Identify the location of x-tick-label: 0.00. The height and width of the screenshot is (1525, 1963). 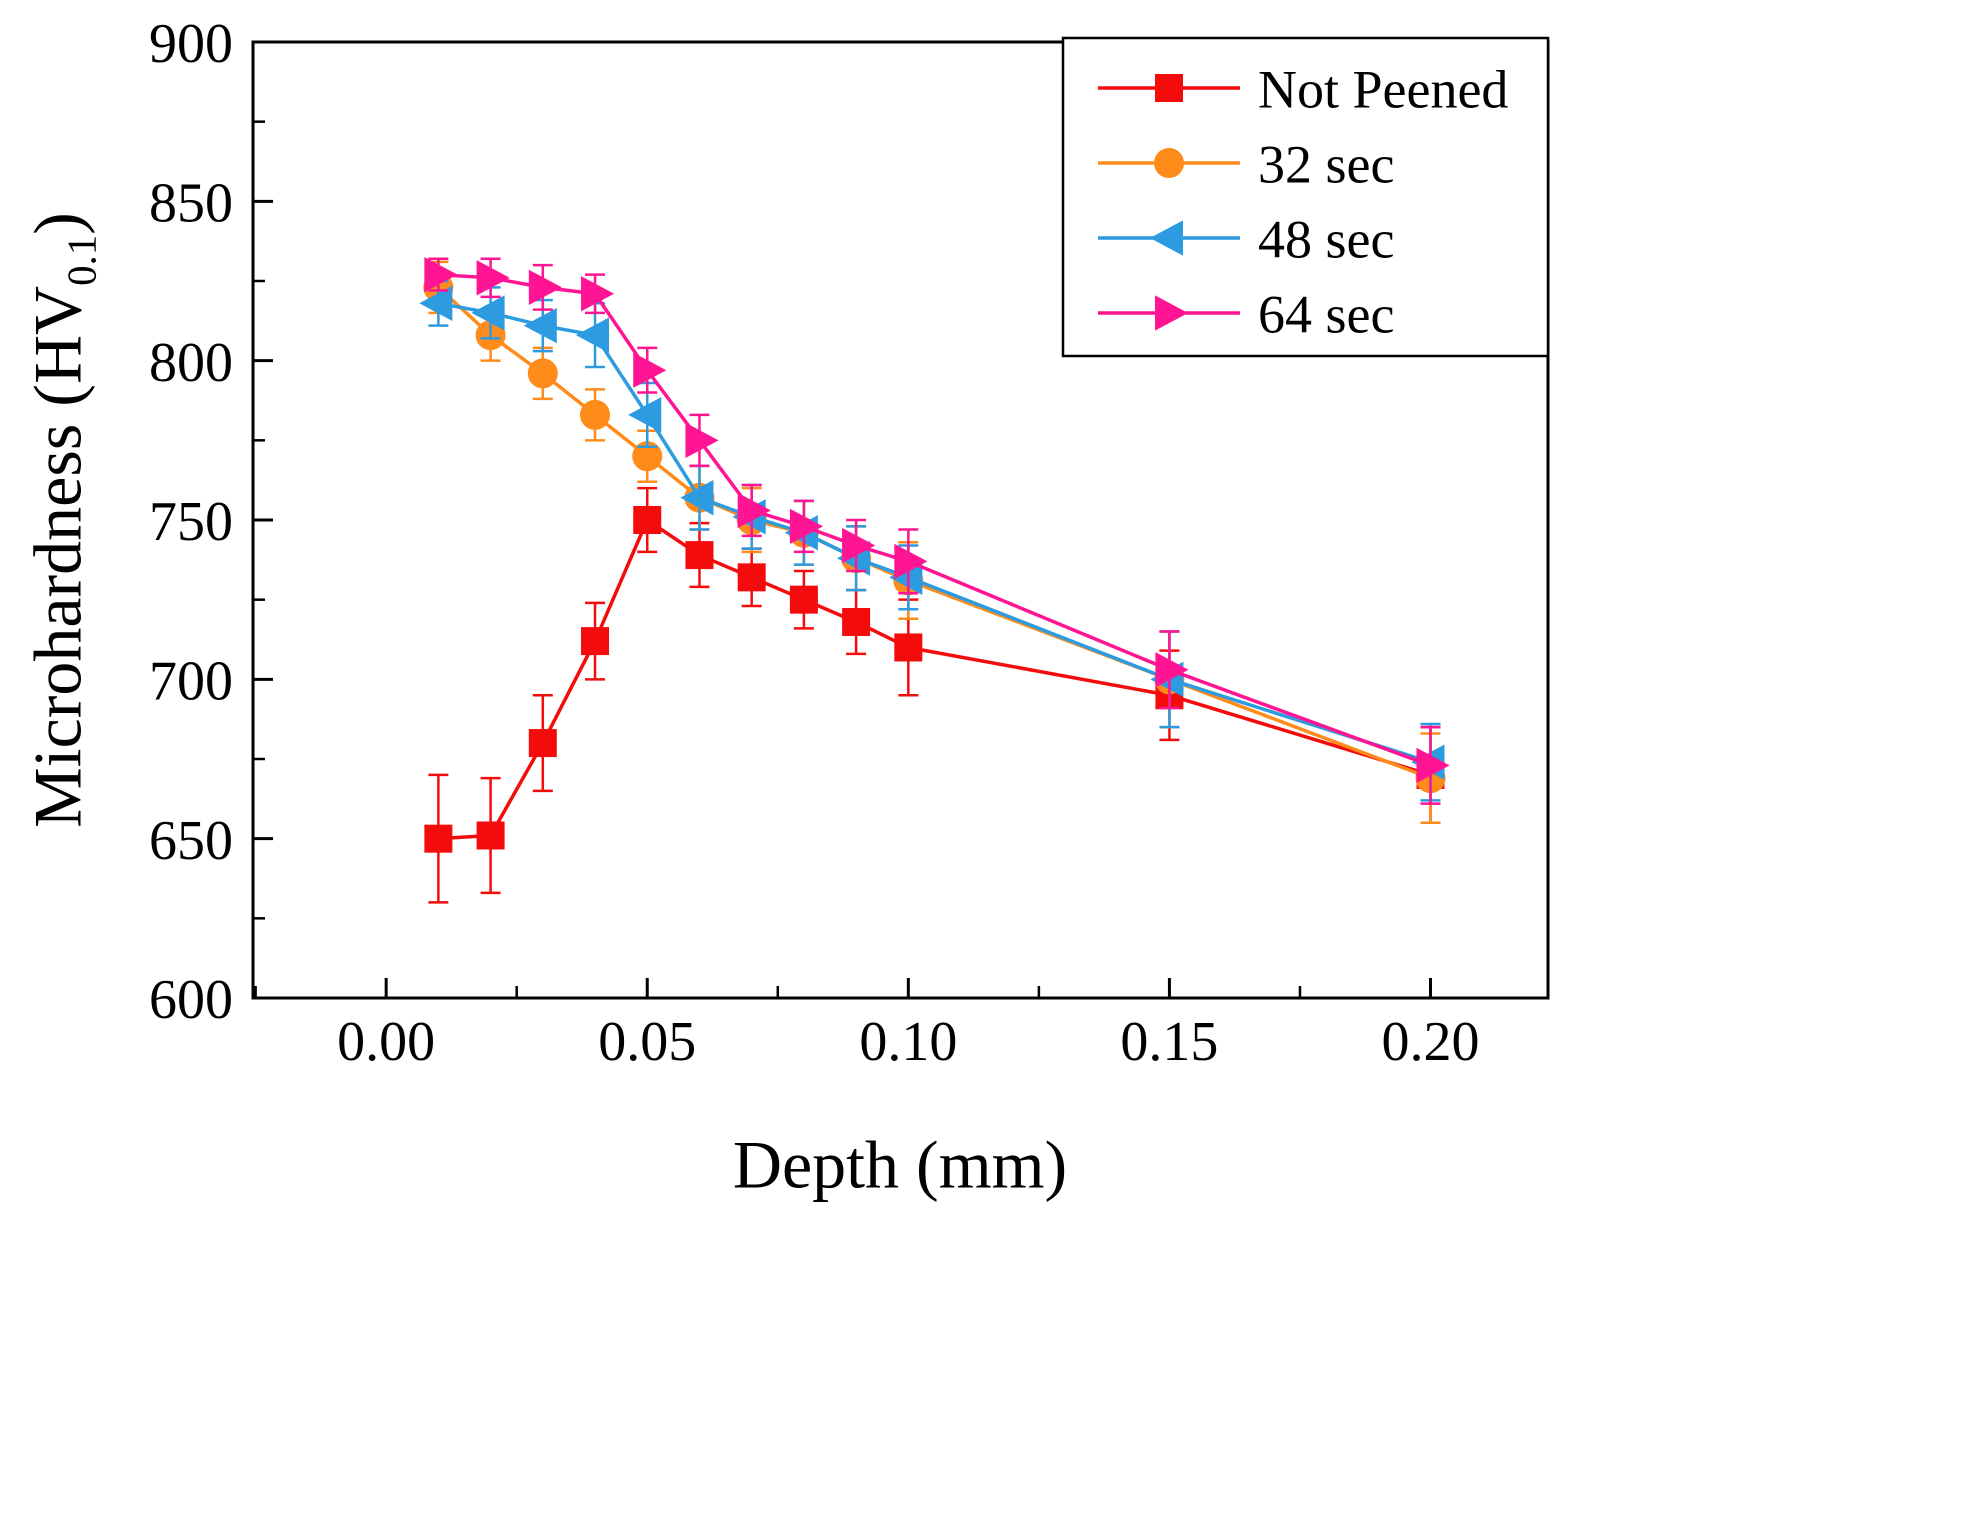
(386, 1042).